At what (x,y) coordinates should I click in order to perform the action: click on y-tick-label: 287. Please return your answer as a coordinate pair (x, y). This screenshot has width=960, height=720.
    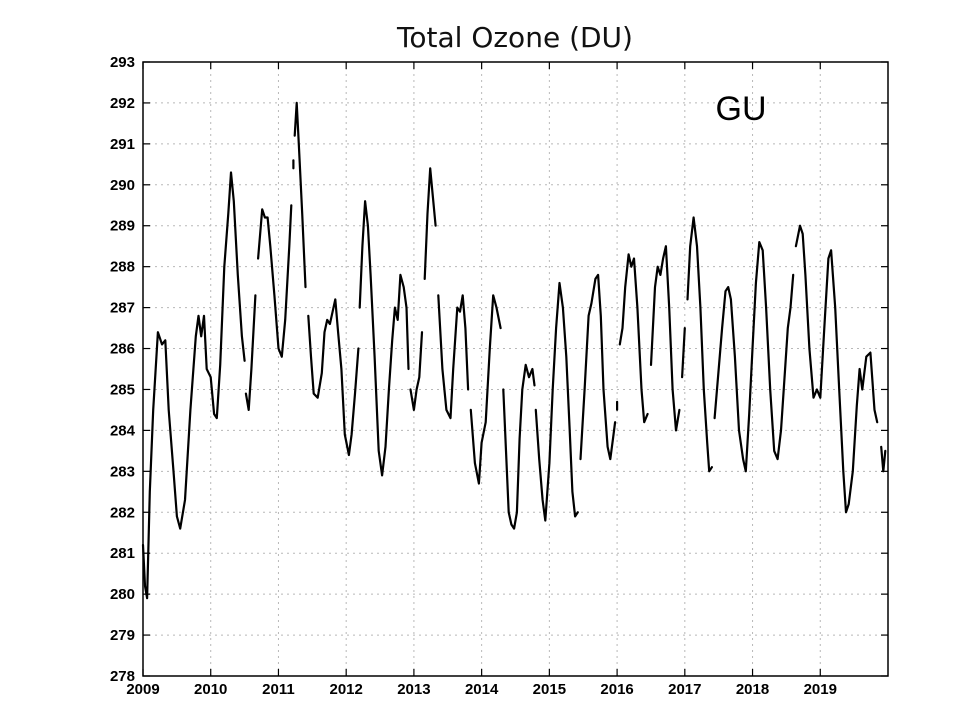
    Looking at the image, I should click on (122, 308).